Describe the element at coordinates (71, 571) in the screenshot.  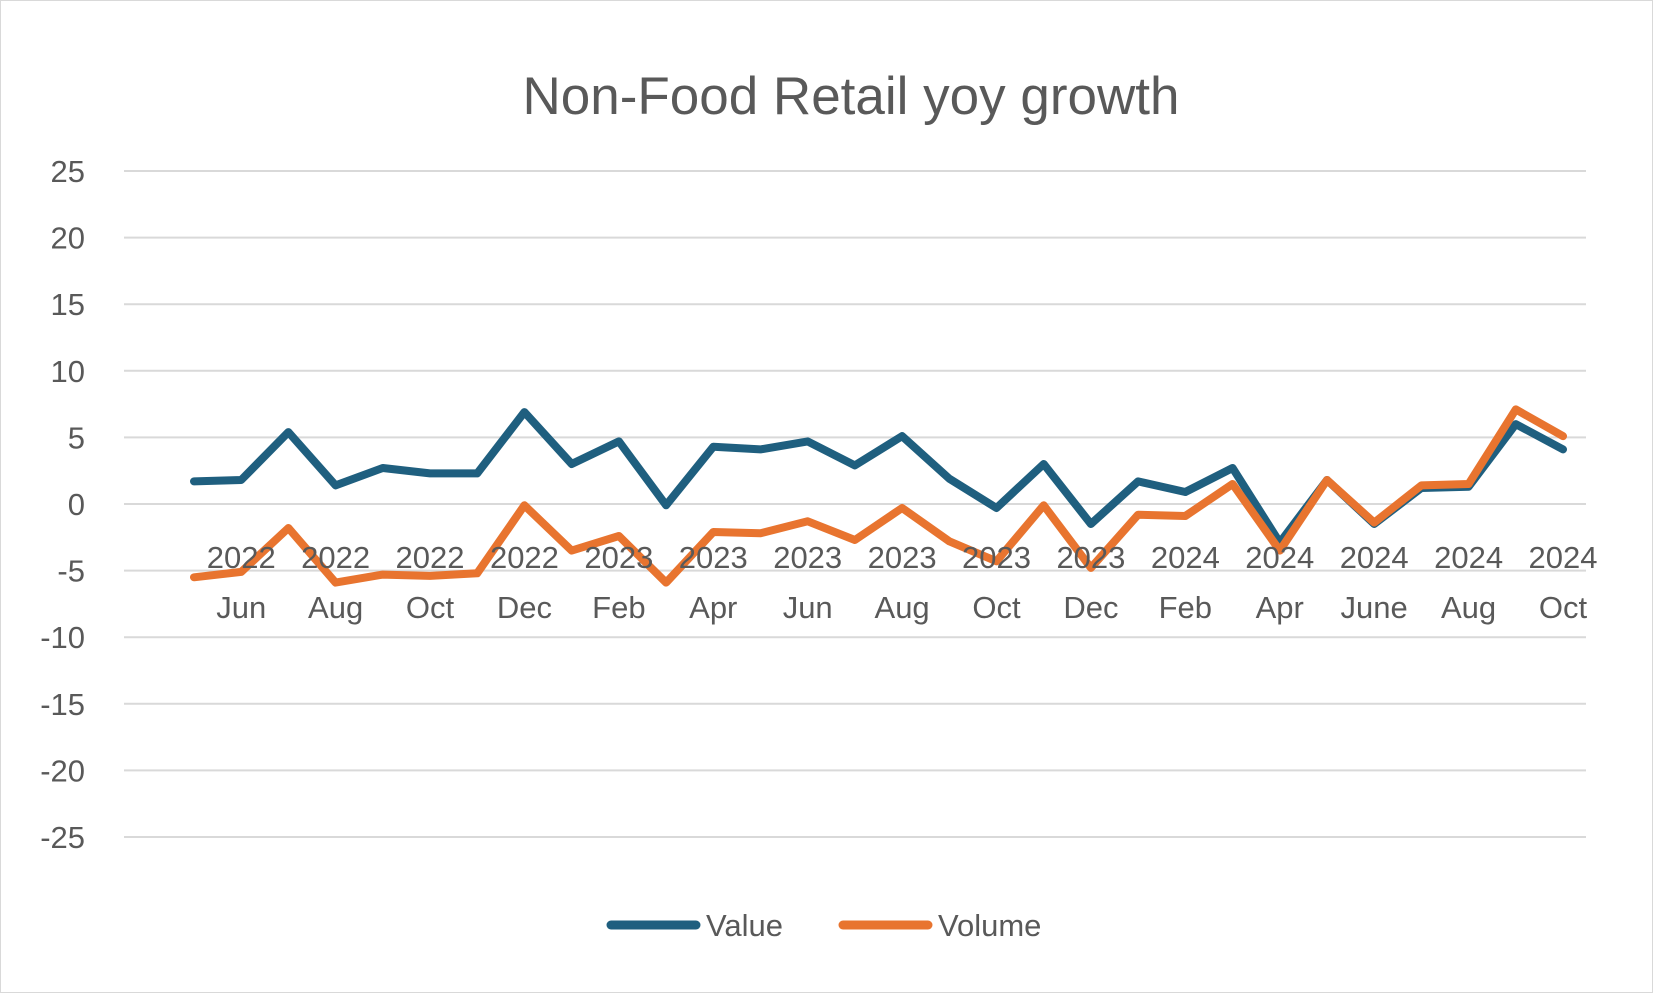
I see `y-tick-label: -5` at that location.